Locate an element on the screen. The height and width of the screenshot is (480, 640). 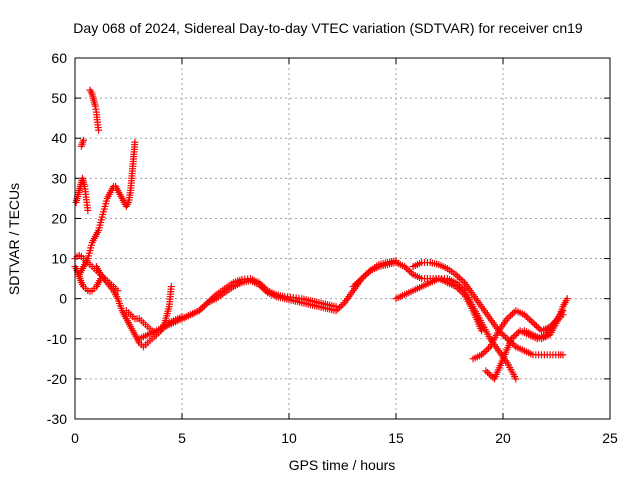
x-tick-label: 0 is located at coordinates (75, 438).